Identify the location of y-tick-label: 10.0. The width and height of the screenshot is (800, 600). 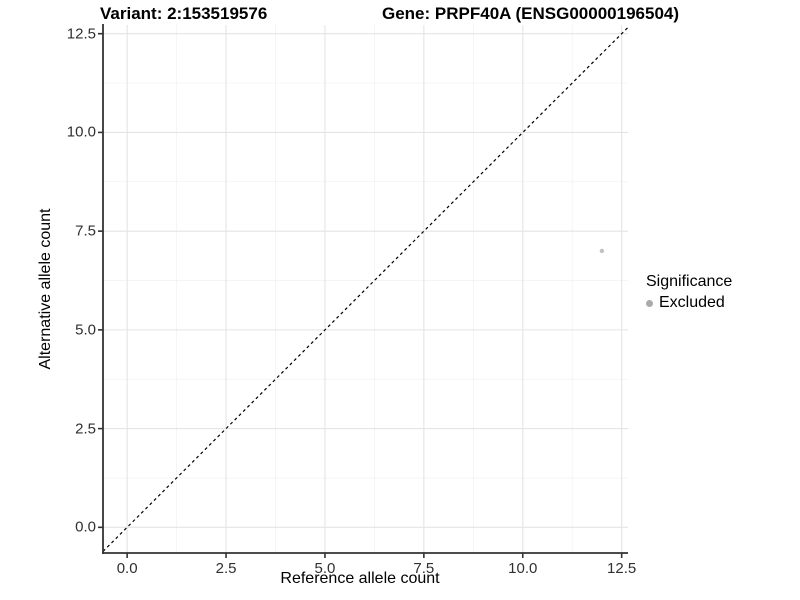
(81, 132).